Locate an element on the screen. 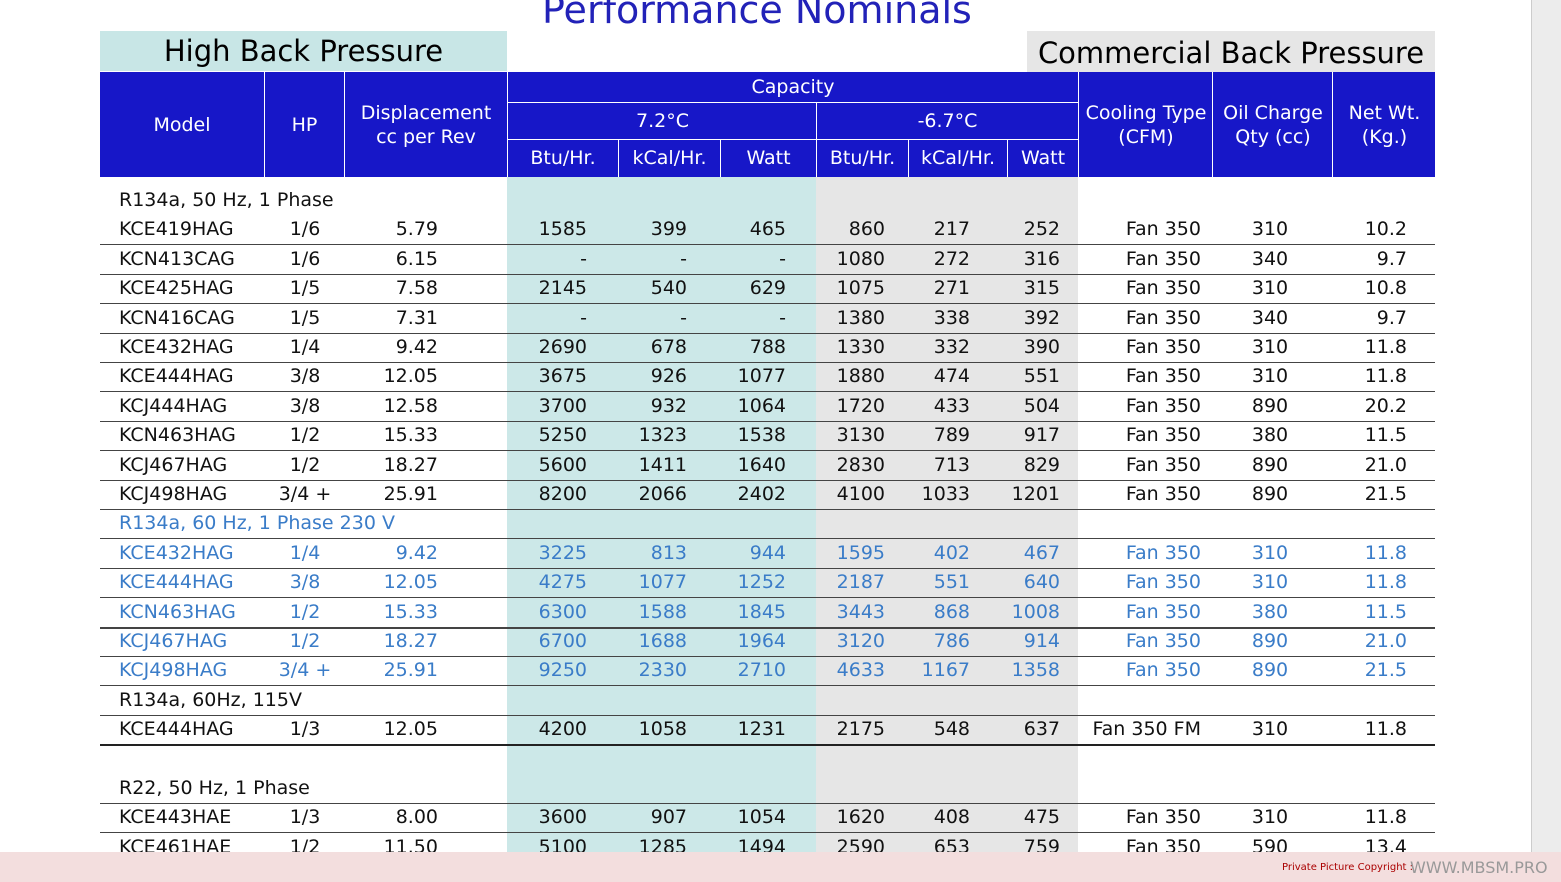  cell: 271 is located at coordinates (951, 288).